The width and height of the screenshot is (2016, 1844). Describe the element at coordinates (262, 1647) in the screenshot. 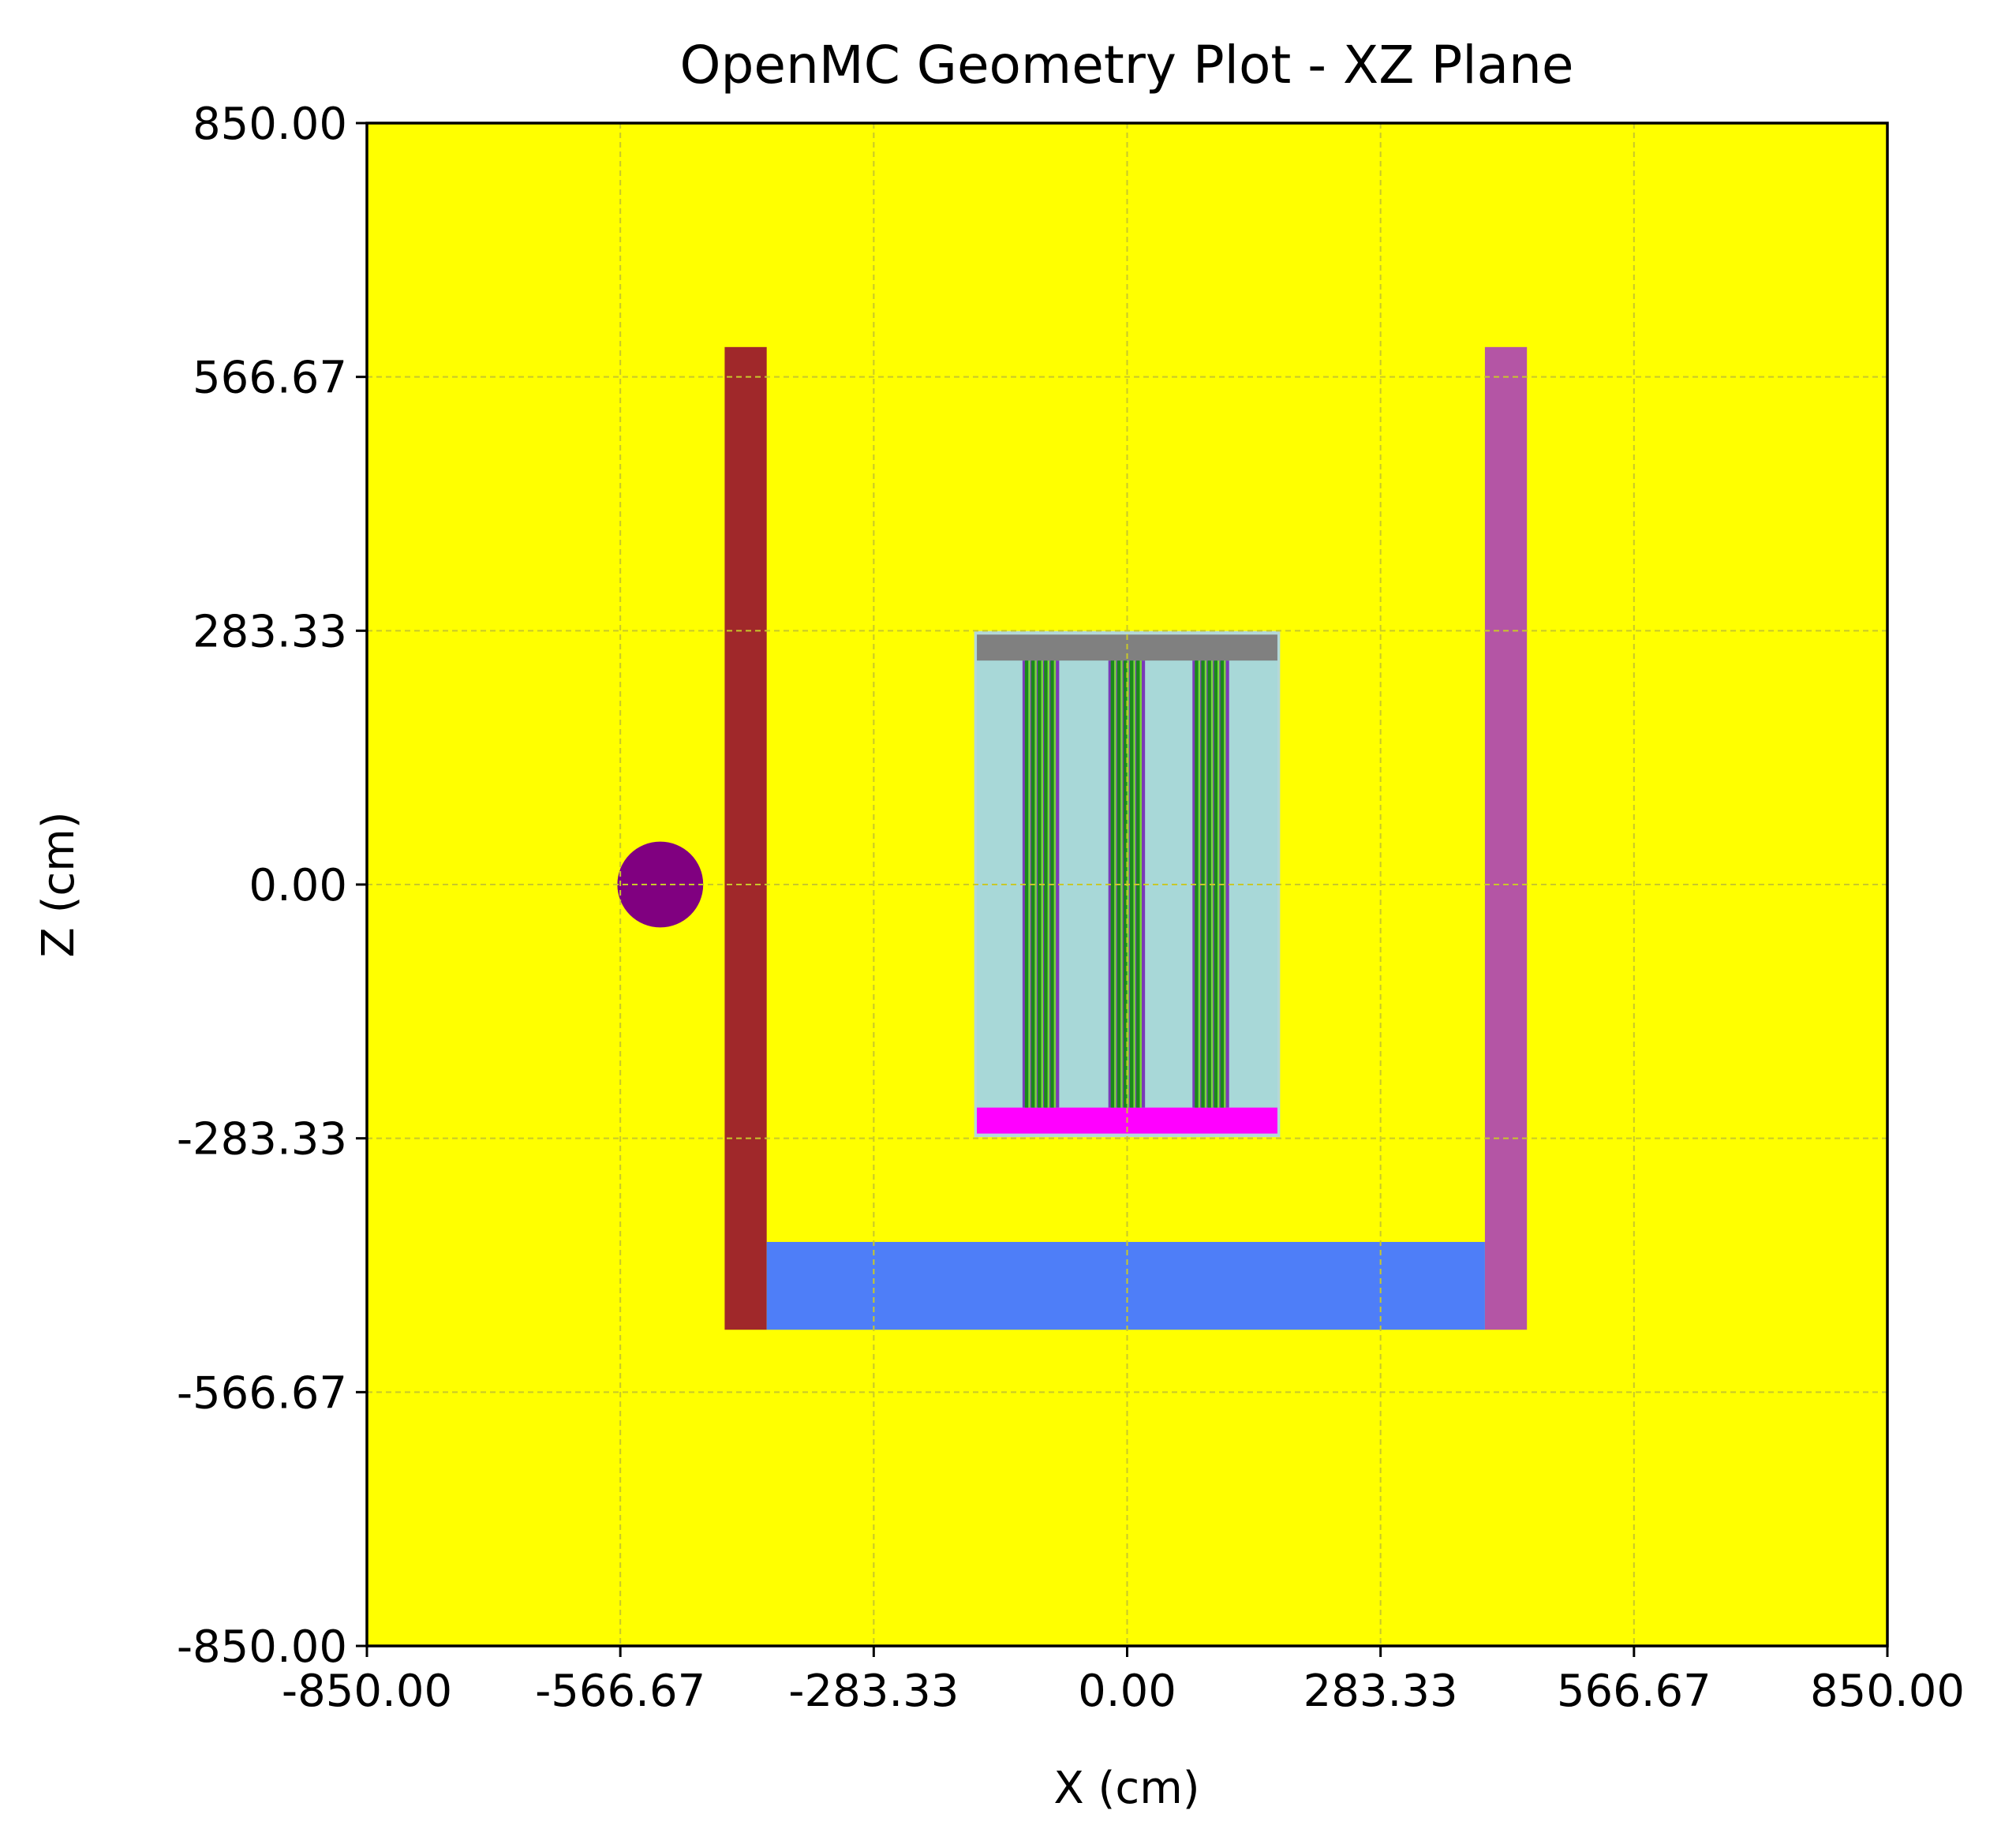

I see `y-tick-label: -850.00` at that location.